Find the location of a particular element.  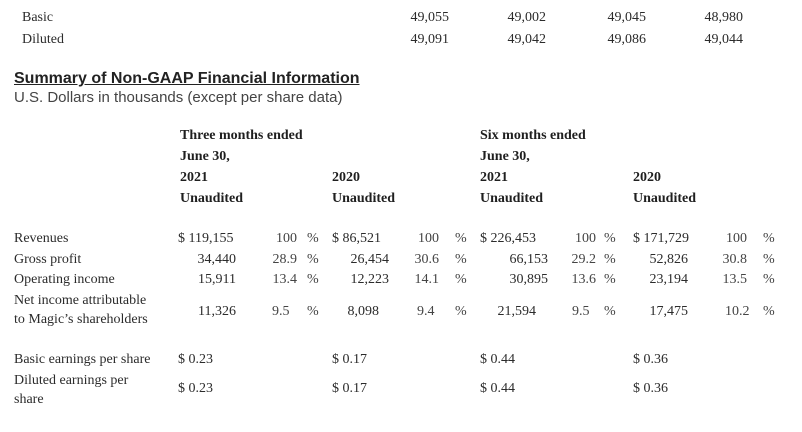

eps-diluted-value: $ 0.17 is located at coordinates (349, 388).